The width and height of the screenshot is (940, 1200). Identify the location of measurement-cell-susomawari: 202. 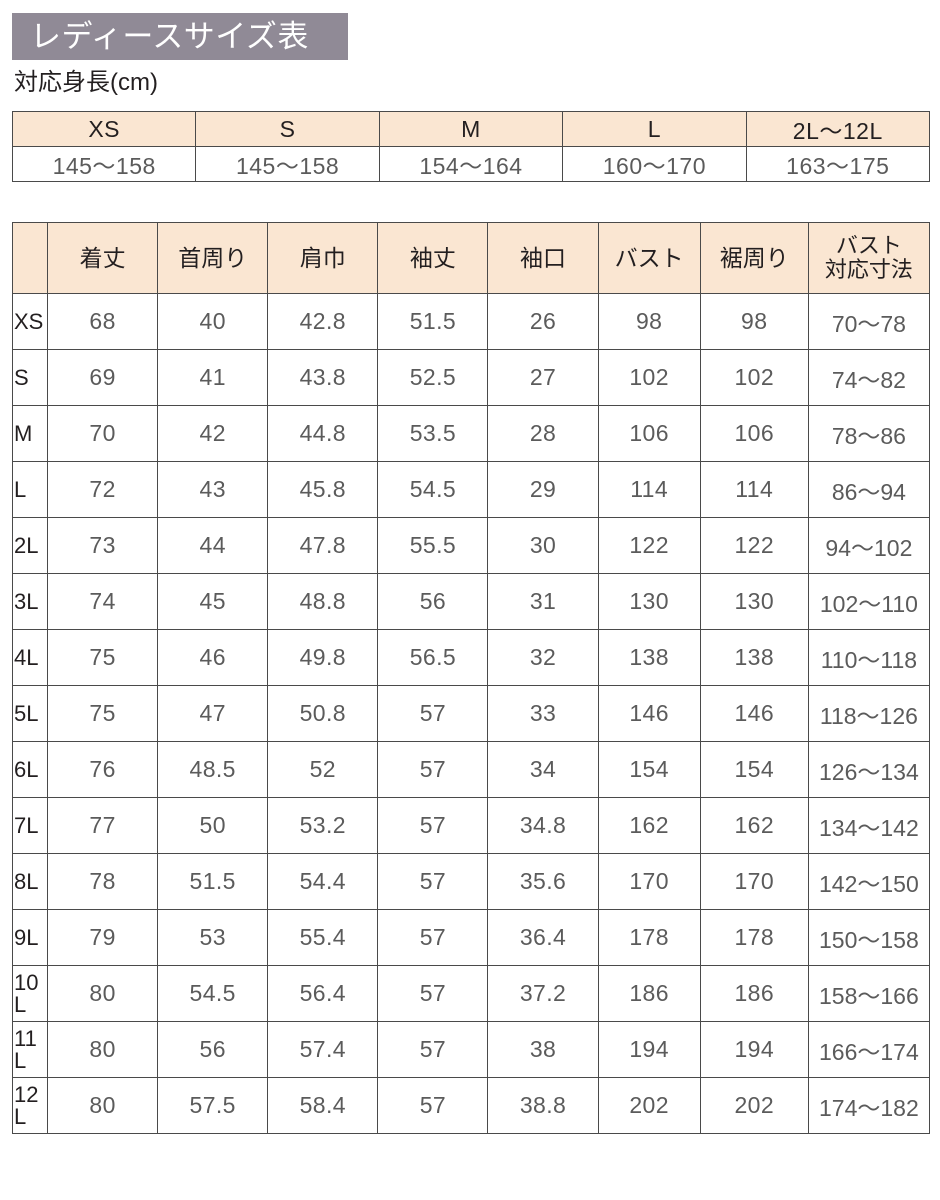
(754, 1105).